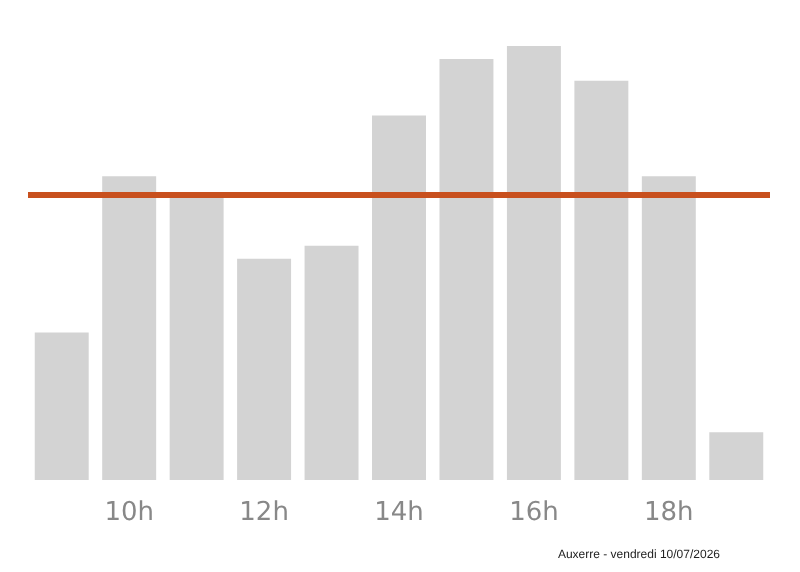  Describe the element at coordinates (534, 513) in the screenshot. I see `x-tick-label: 16h` at that location.